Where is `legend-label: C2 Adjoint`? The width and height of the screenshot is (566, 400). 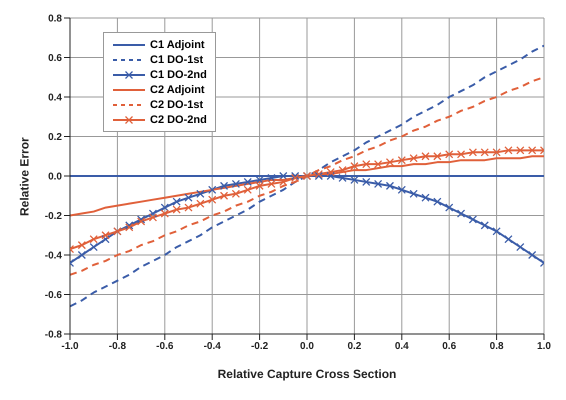
legend-label: C2 Adjoint is located at coordinates (177, 90).